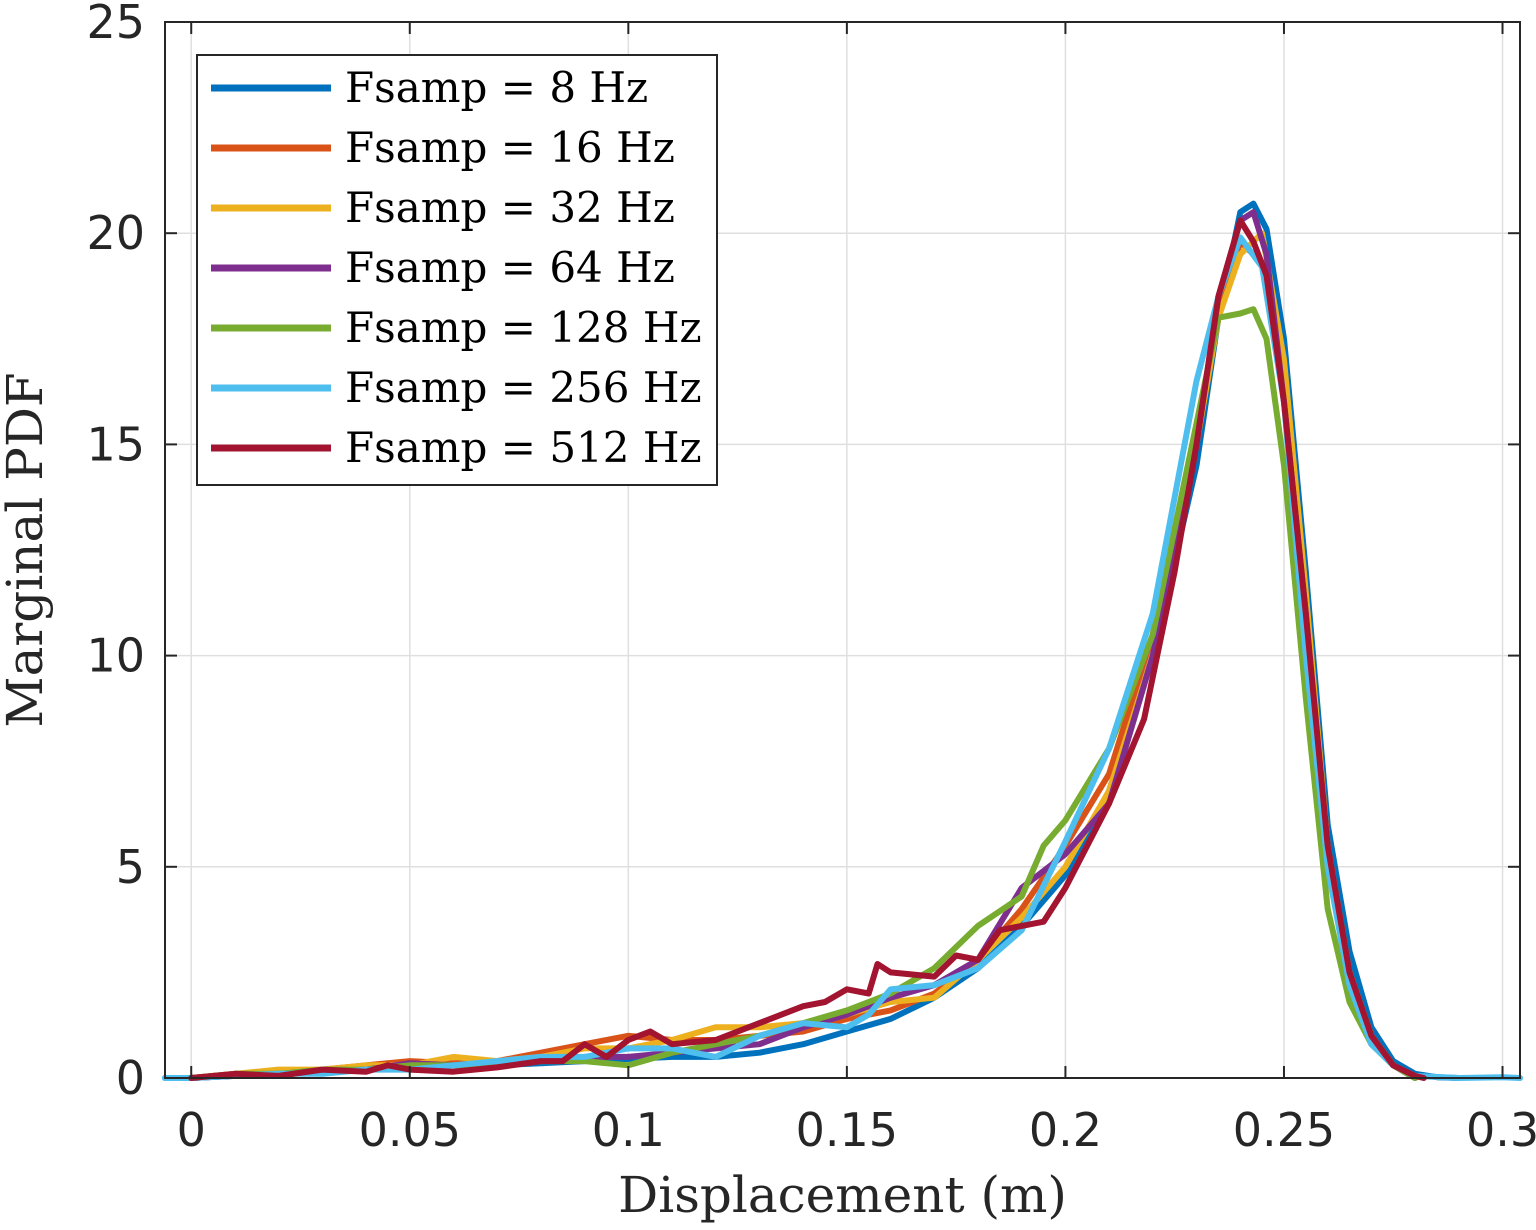 This screenshot has width=1536, height=1230. Describe the element at coordinates (115, 233) in the screenshot. I see `y-tick-label: 20` at that location.